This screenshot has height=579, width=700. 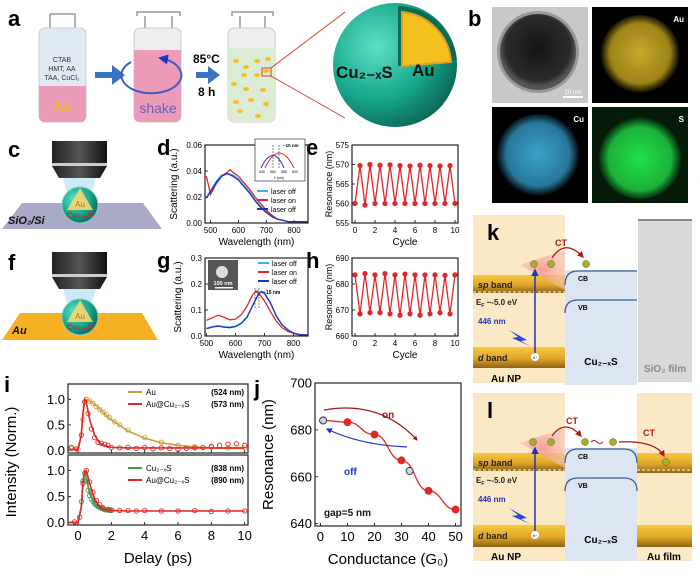 I want to click on y-tick-label: 690, so click(x=343, y=258).